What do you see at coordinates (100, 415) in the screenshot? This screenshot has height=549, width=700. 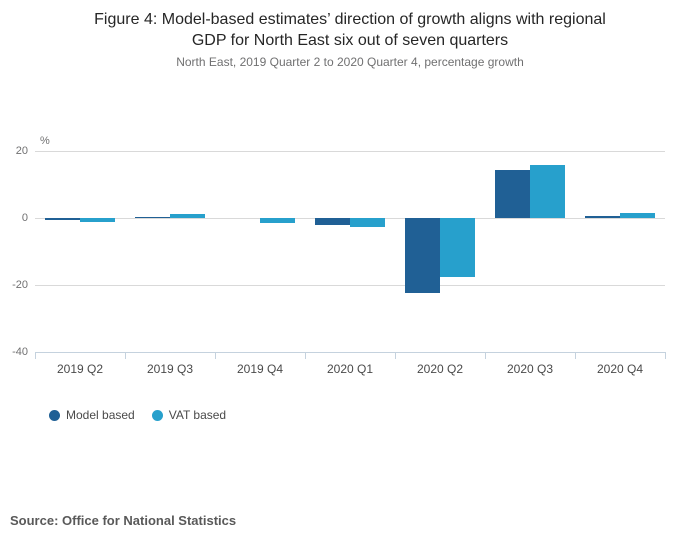 I see `legend-label: Model based` at bounding box center [100, 415].